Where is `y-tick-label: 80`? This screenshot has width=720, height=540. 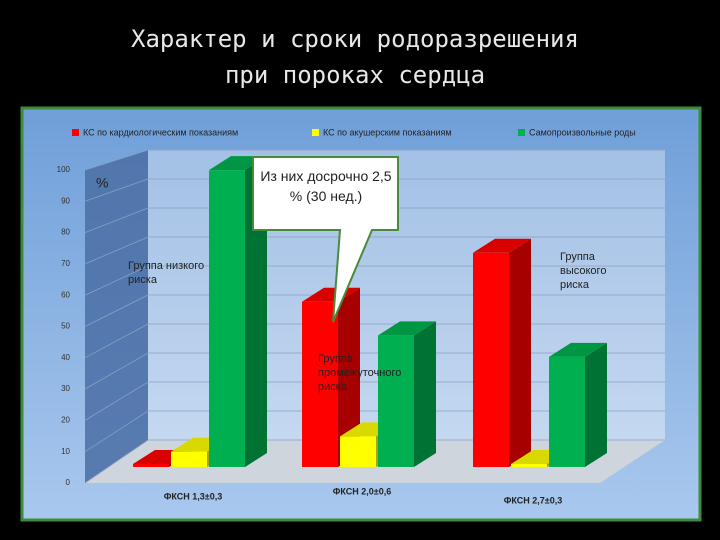 y-tick-label: 80 is located at coordinates (65, 232).